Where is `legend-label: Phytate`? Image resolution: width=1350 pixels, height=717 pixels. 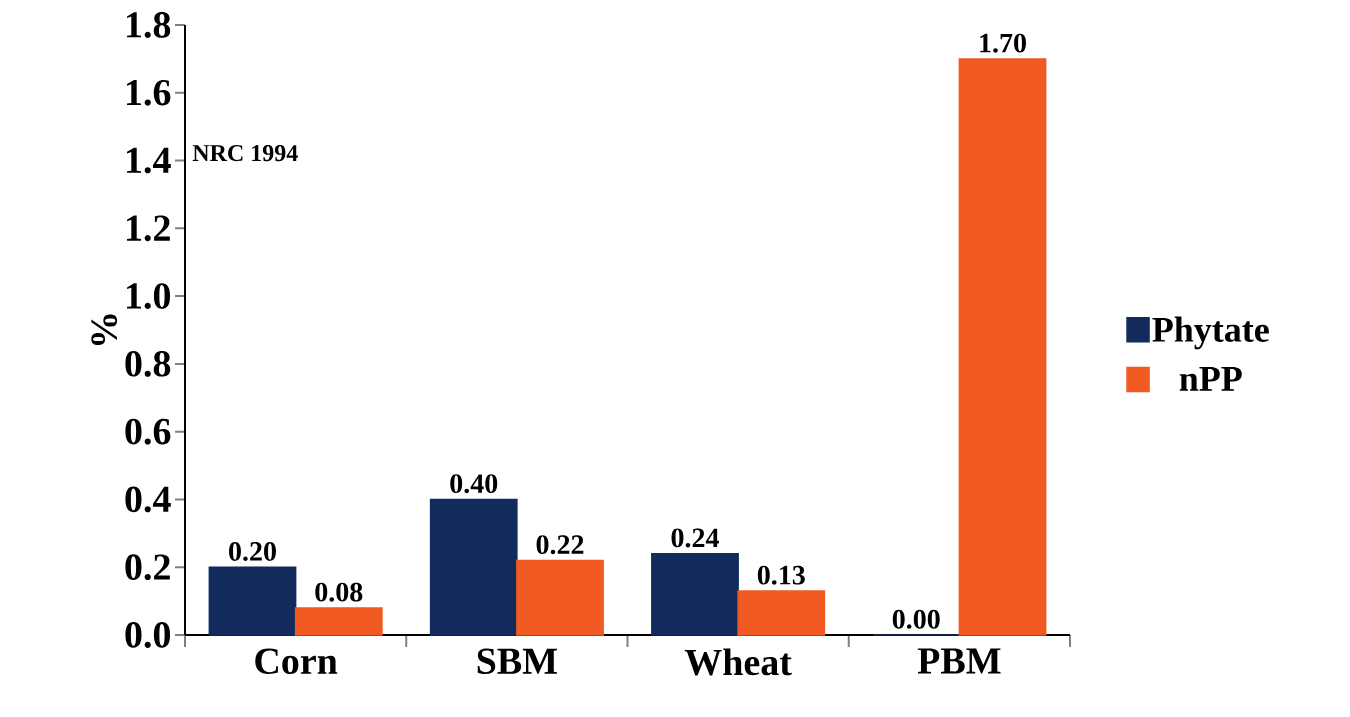
legend-label: Phytate is located at coordinates (1210, 333).